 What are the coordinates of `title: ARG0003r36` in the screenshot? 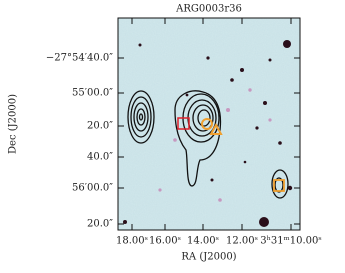 It's located at (208, 9).